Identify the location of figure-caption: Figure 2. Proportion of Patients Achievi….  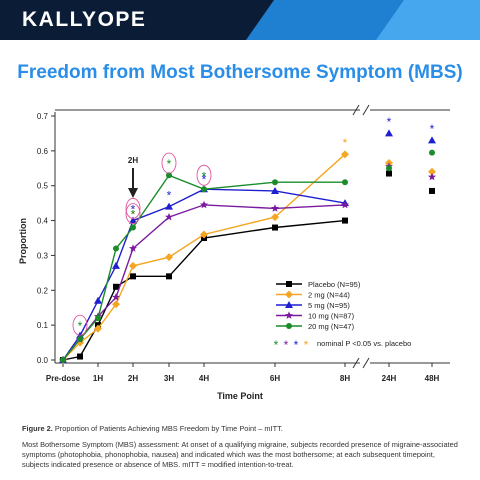
(242, 447).